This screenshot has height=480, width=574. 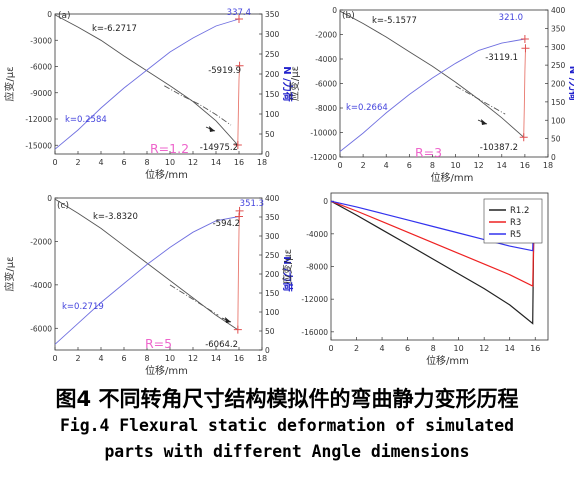 What do you see at coordinates (314, 332) in the screenshot?
I see `y-tick-label: -16000` at bounding box center [314, 332].